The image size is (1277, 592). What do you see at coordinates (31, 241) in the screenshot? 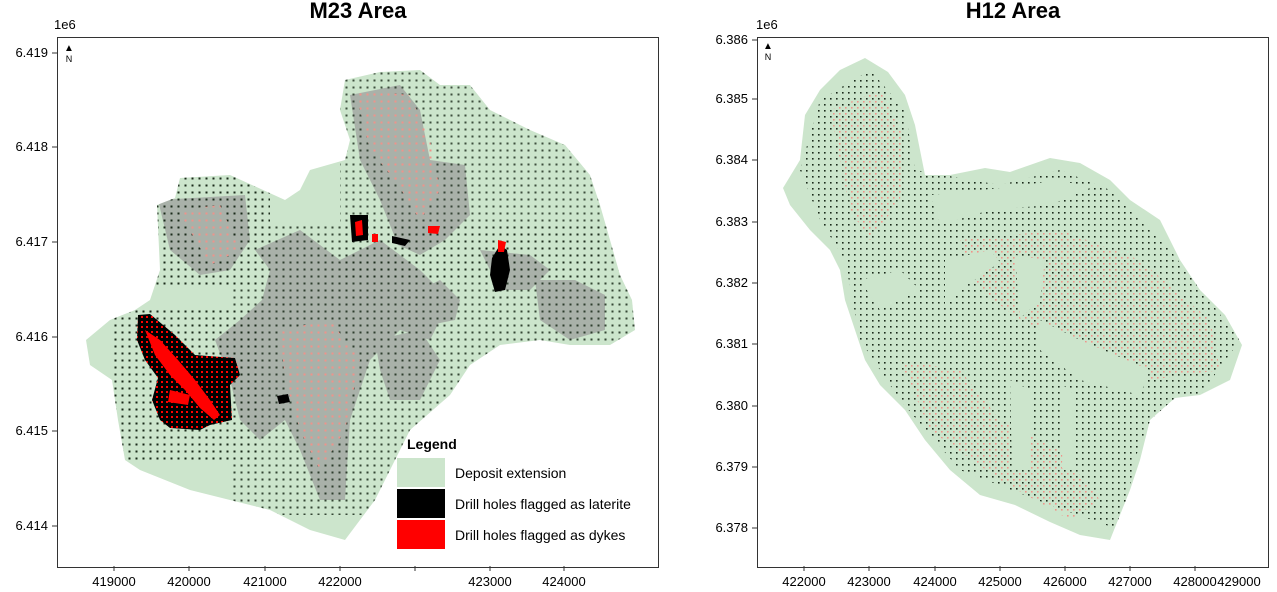
I see `m23-y-tick: 6.417` at bounding box center [31, 241].